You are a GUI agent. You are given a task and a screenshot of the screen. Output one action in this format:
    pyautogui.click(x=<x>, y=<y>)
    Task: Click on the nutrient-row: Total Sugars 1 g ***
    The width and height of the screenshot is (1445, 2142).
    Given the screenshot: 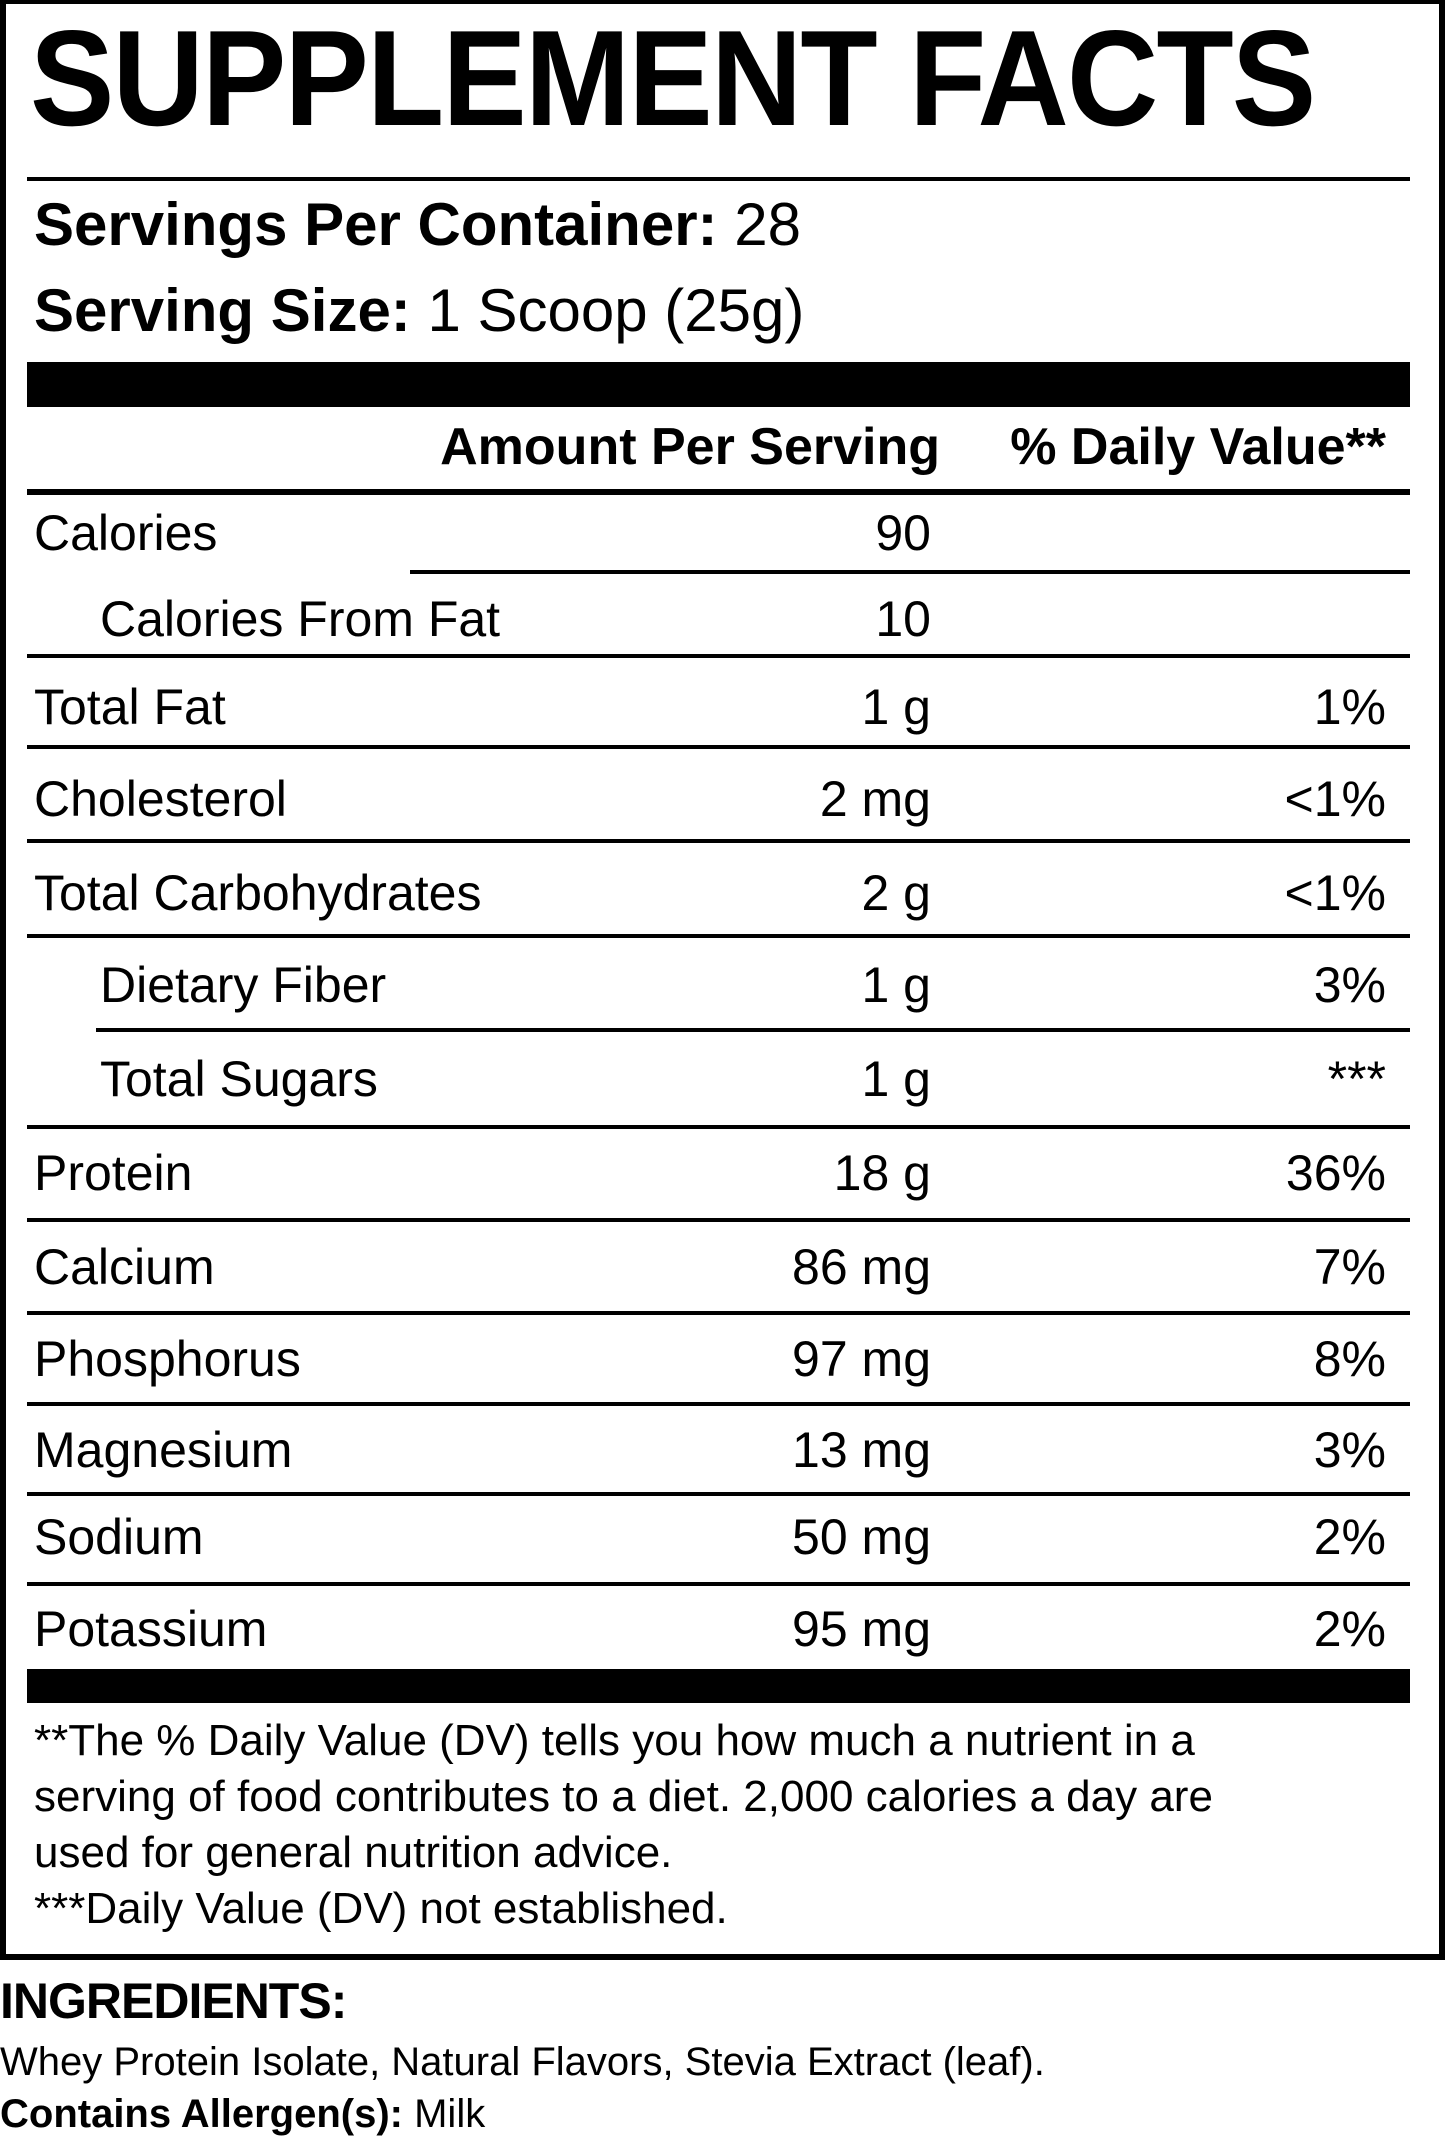 What is the action you would take?
    pyautogui.click(x=722, y=1079)
    